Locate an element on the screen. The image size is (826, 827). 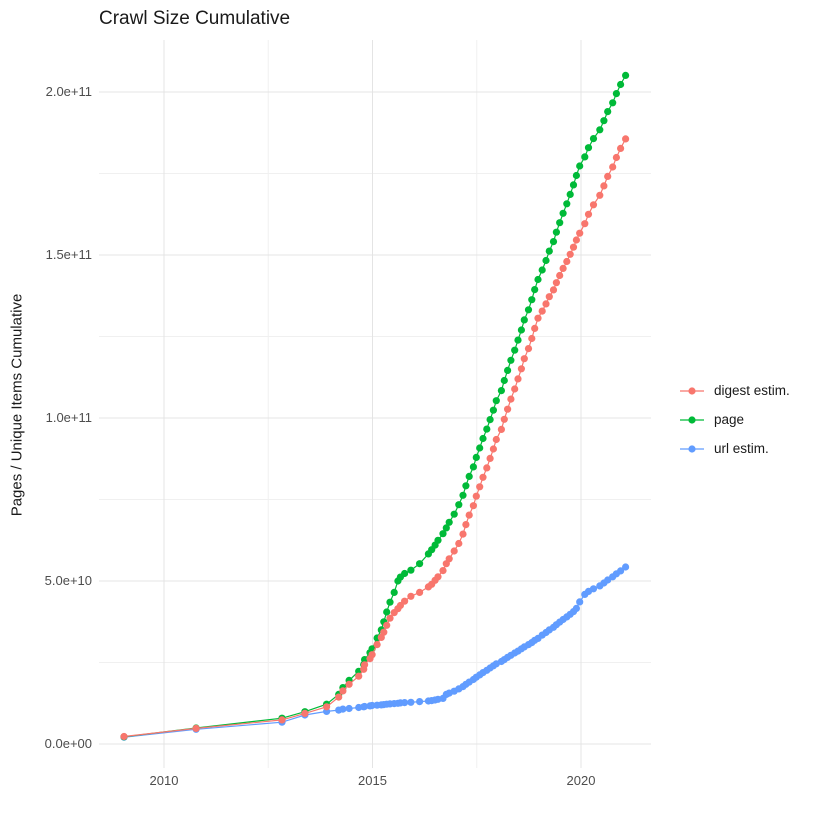
chart-title: Crawl Size Cumulative is located at coordinates (195, 18).